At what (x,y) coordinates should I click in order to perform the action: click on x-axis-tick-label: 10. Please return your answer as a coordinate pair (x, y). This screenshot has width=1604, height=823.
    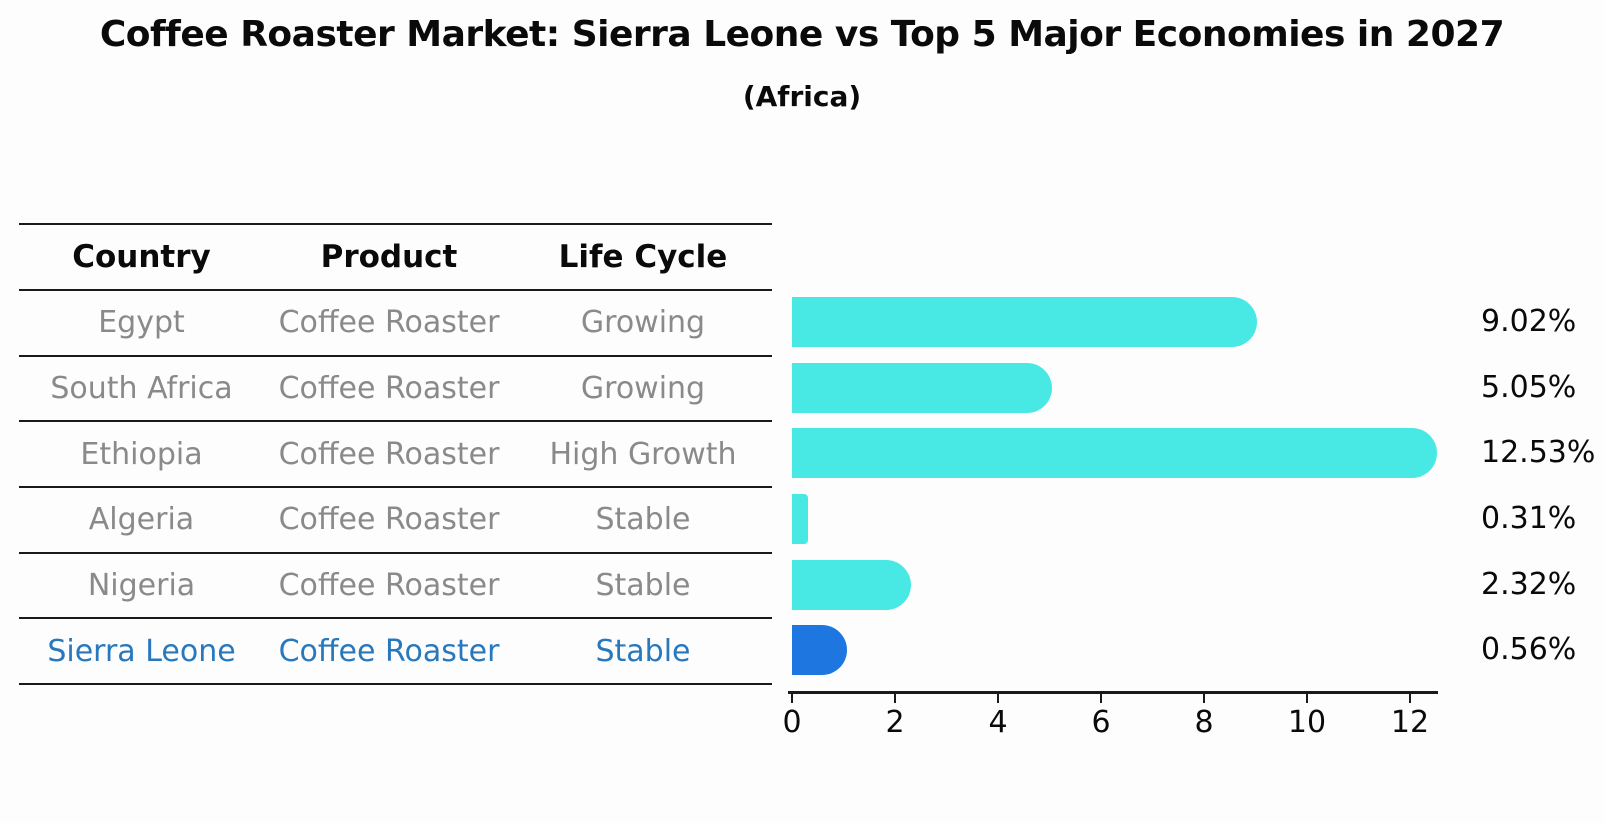
    Looking at the image, I should click on (1307, 722).